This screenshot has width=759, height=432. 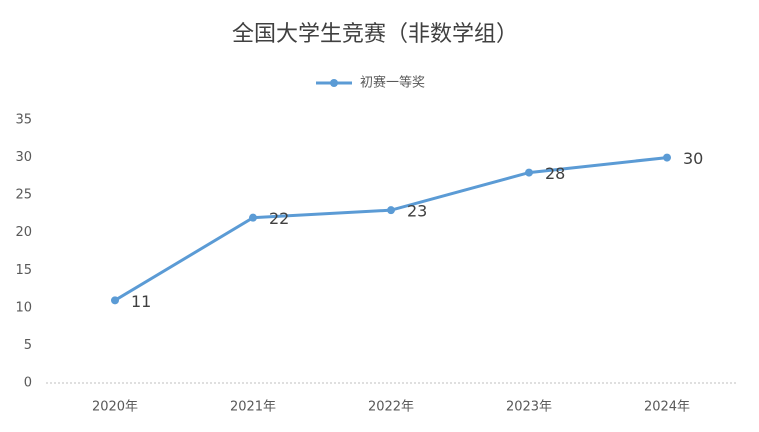 What do you see at coordinates (23, 270) in the screenshot?
I see `y-tick-label: 15` at bounding box center [23, 270].